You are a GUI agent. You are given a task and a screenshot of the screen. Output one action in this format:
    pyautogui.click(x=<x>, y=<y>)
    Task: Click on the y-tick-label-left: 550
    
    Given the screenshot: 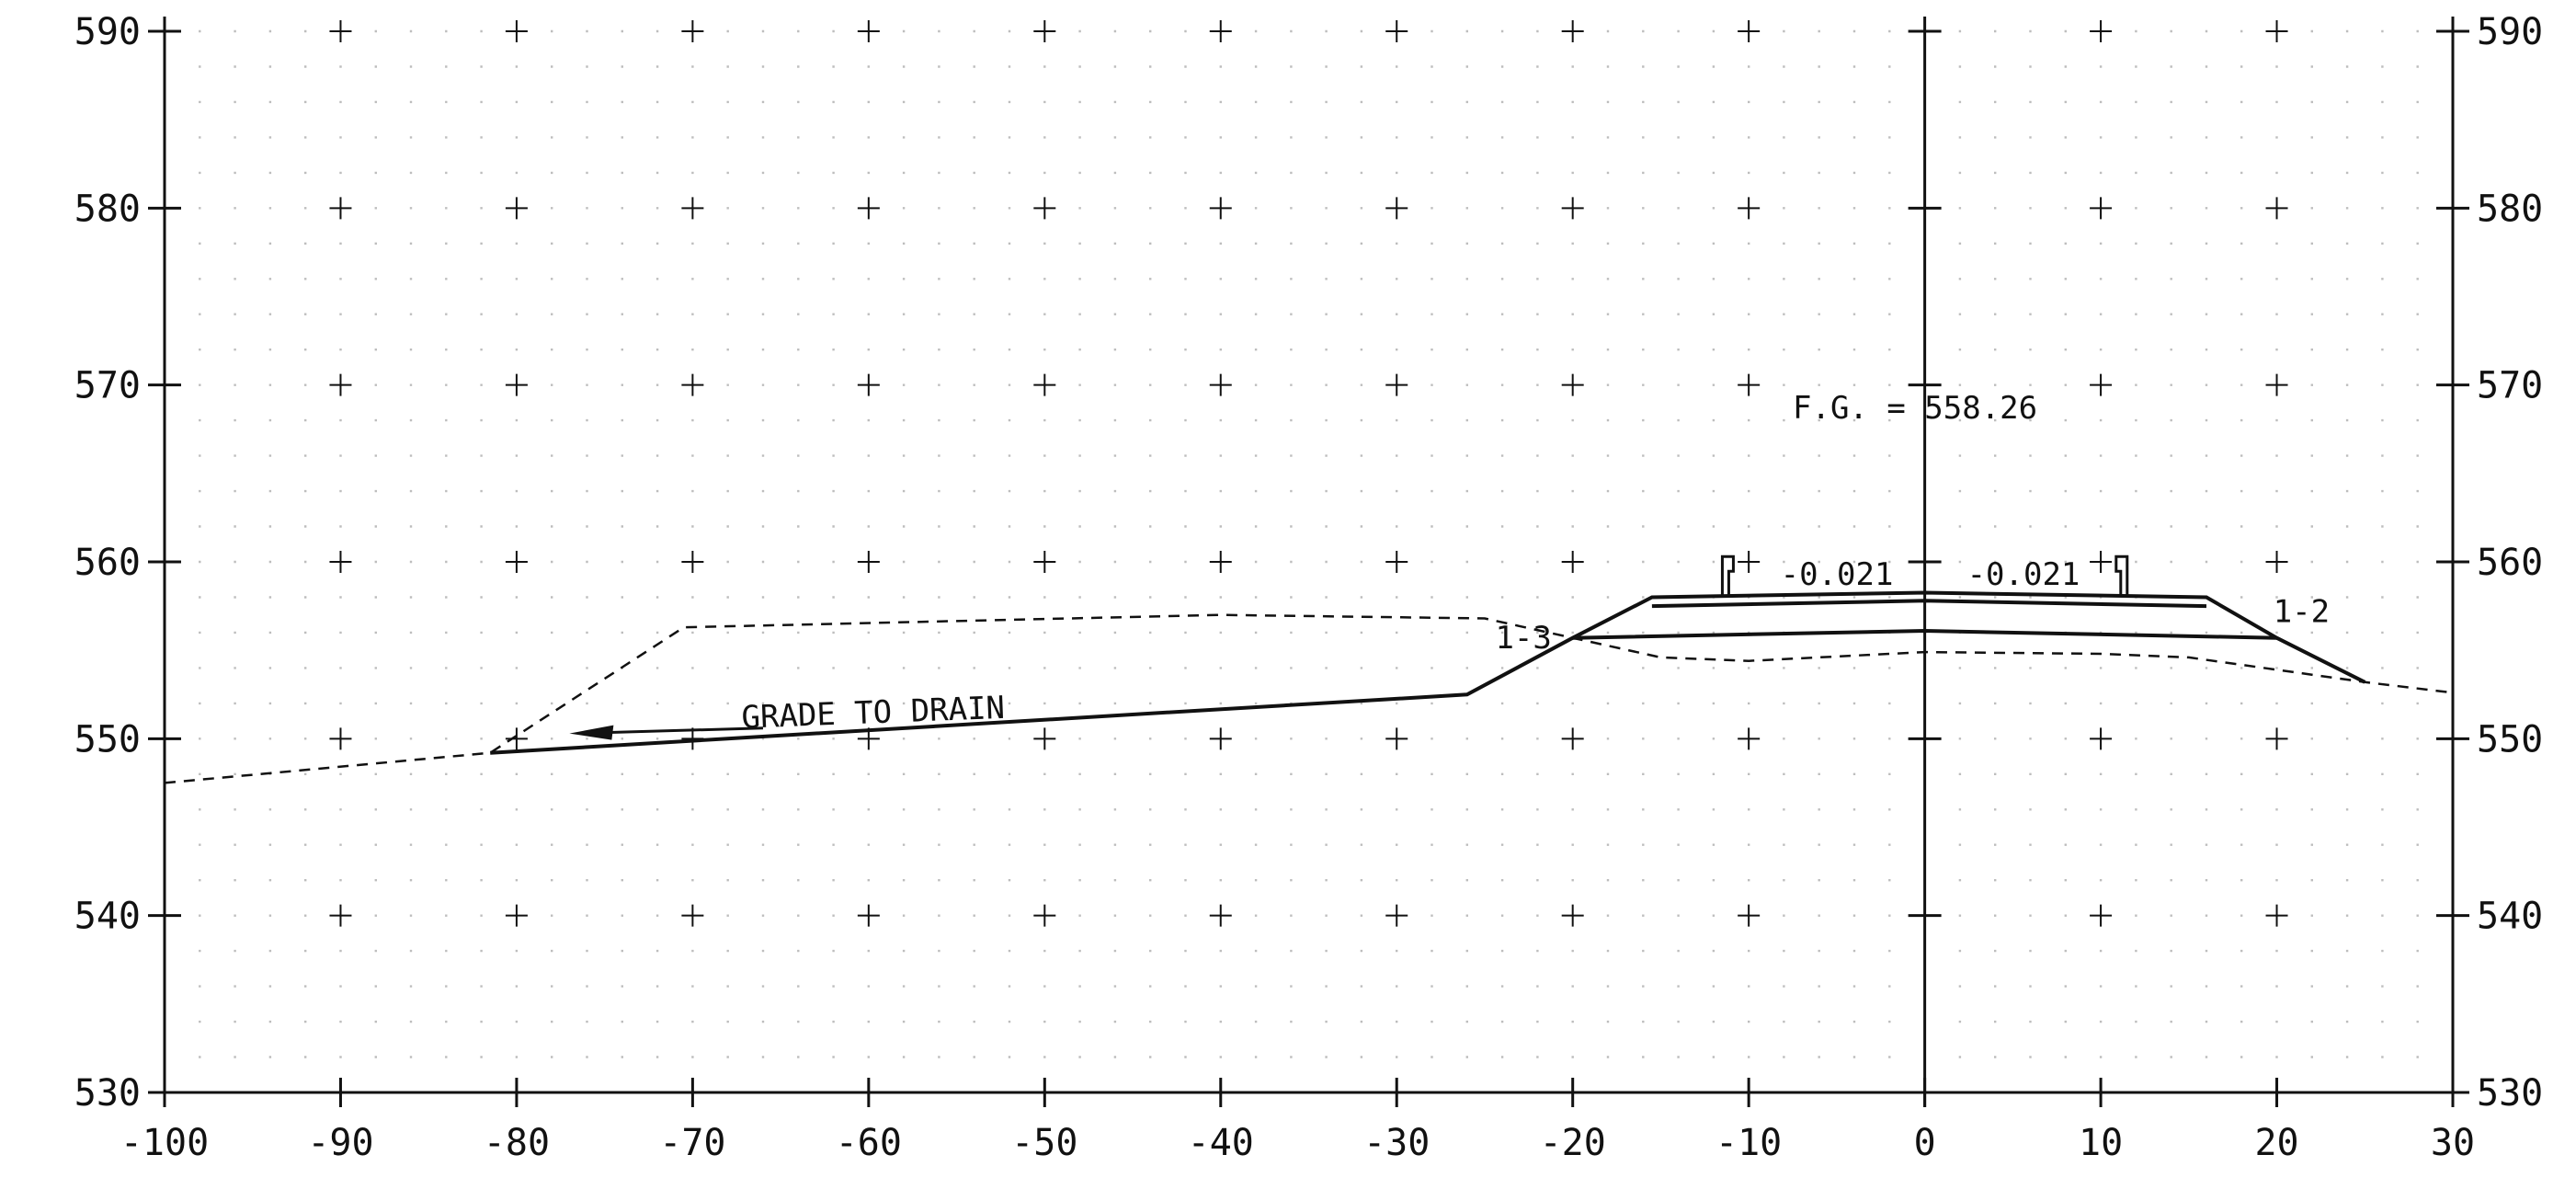 What is the action you would take?
    pyautogui.click(x=107, y=739)
    